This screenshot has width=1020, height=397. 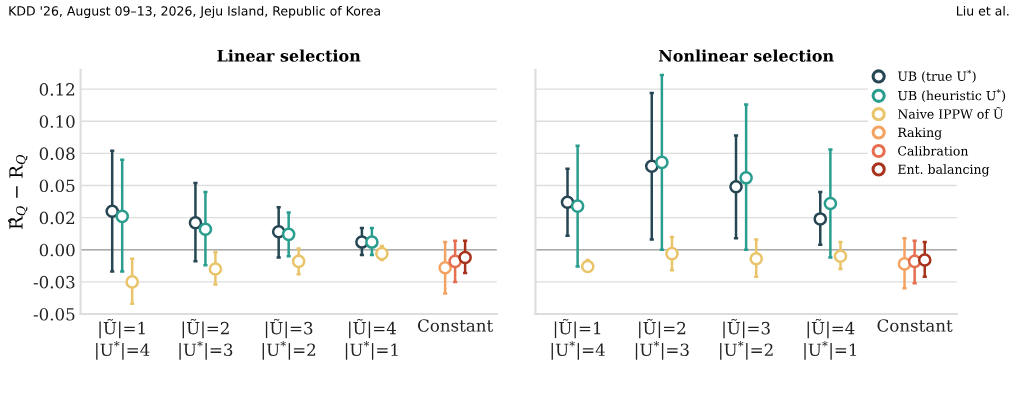 I want to click on chart-title: Linear selection, so click(x=289, y=55).